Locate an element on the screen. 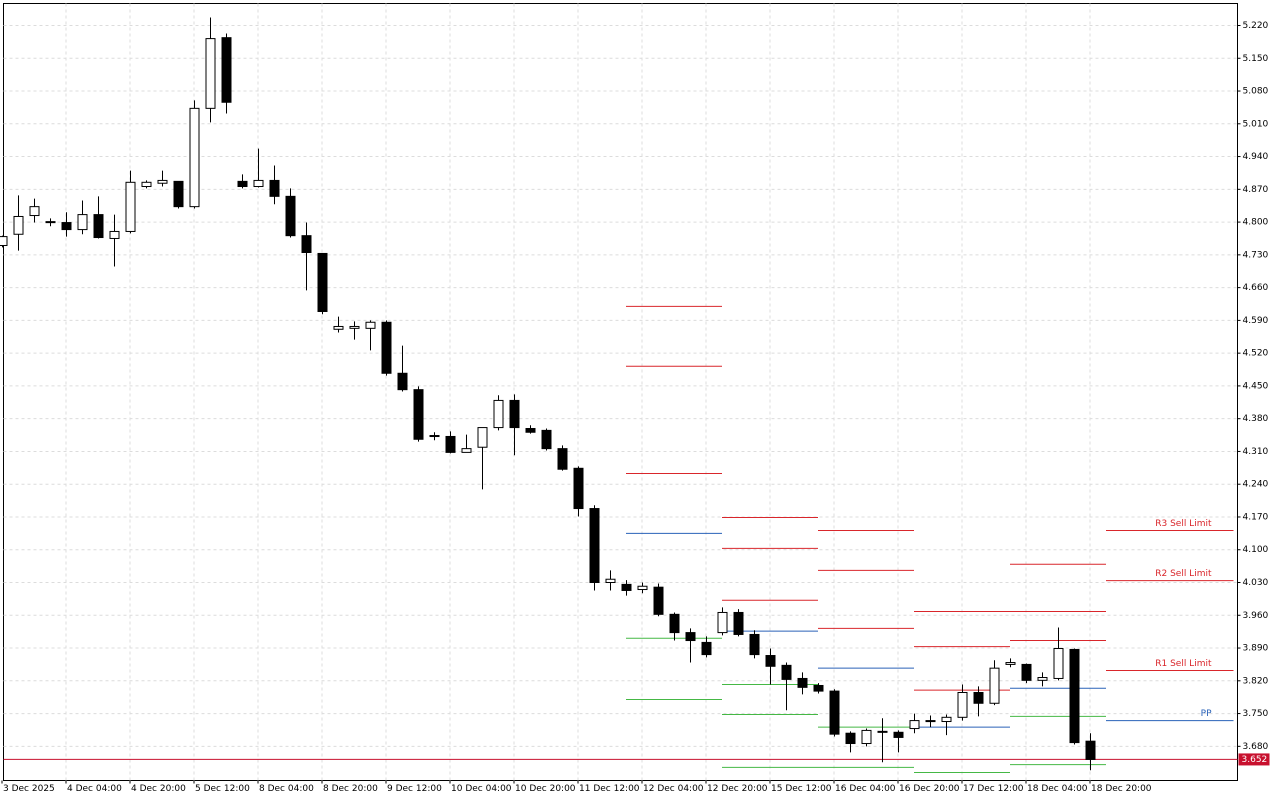 This screenshot has width=1280, height=800. y-tick-label: 5.150 is located at coordinates (1256, 59).